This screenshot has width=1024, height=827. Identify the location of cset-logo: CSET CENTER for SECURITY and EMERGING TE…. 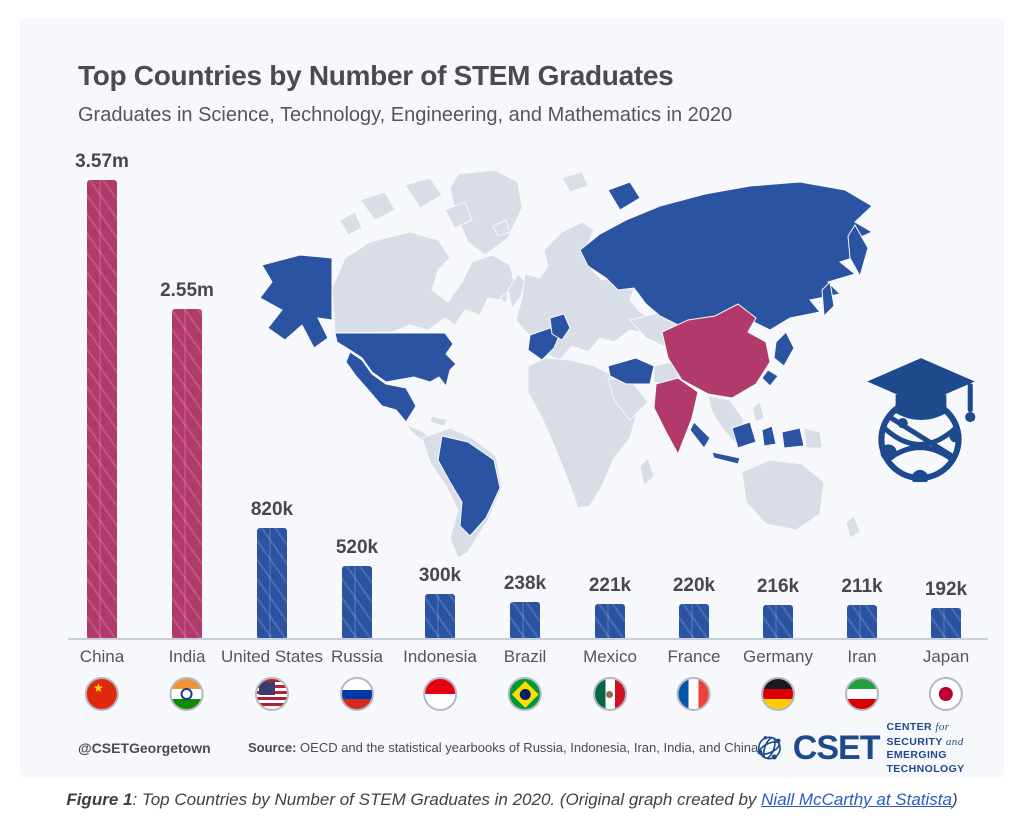
(878, 748).